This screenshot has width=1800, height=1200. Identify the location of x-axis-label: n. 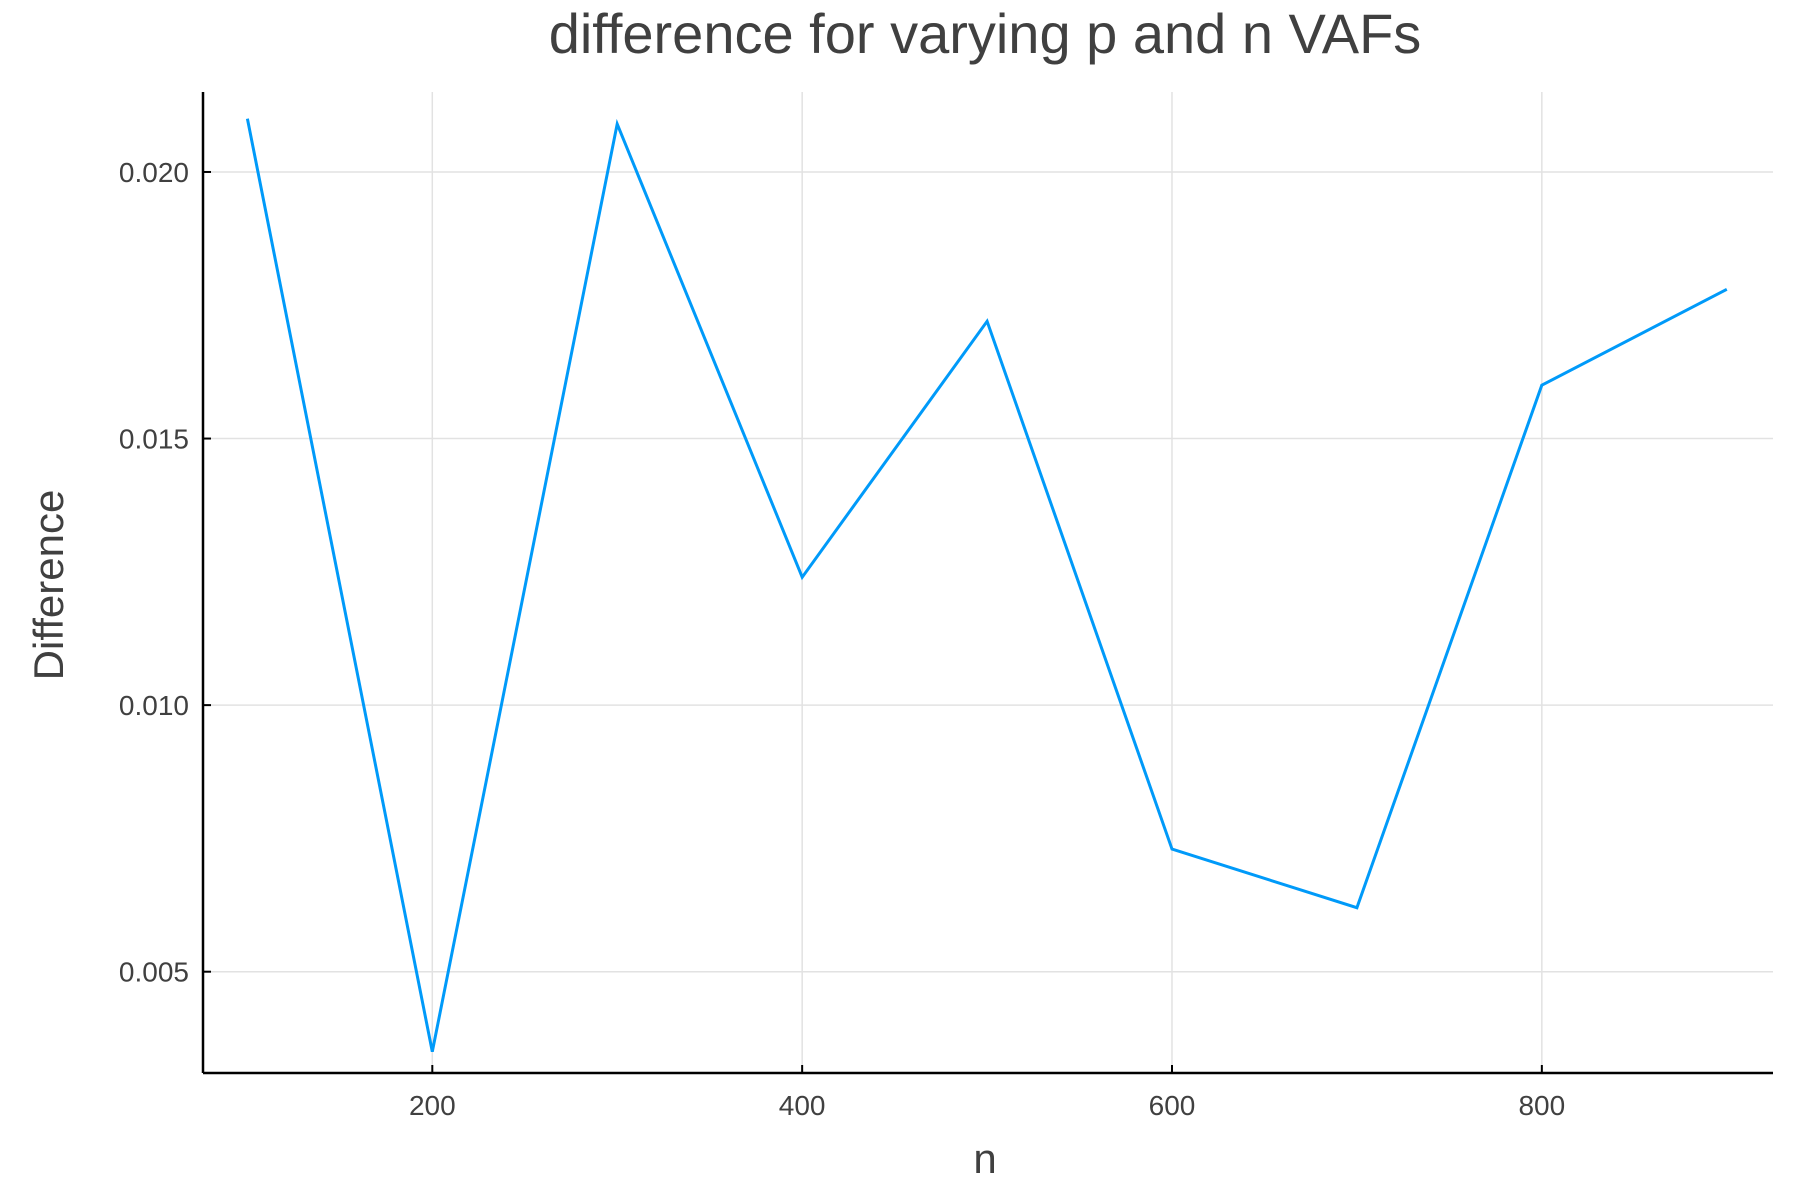
(984, 1158).